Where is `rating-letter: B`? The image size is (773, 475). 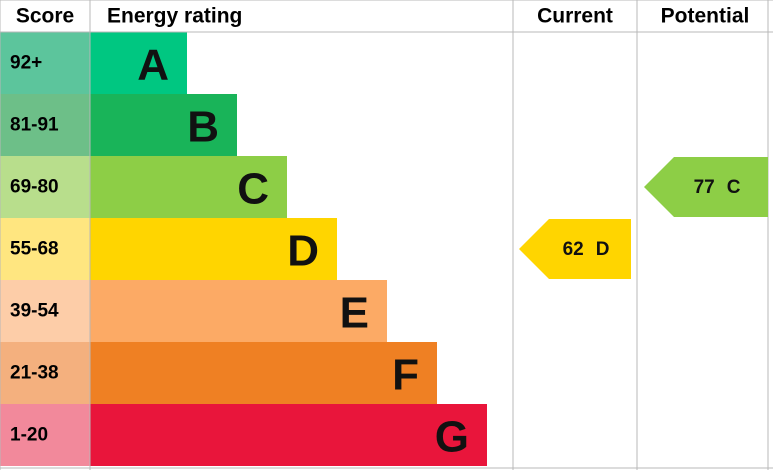
rating-letter: B is located at coordinates (203, 127).